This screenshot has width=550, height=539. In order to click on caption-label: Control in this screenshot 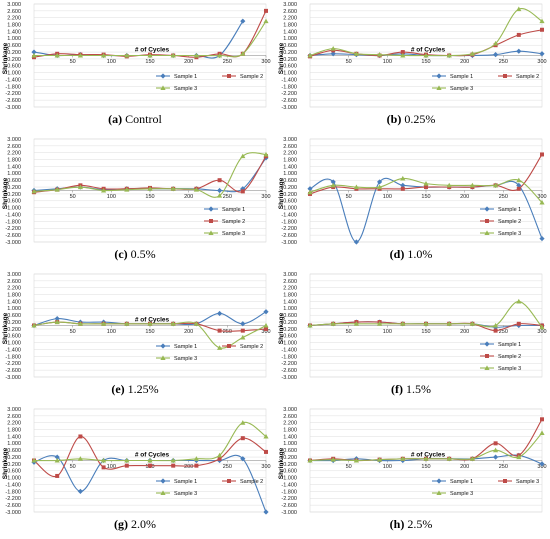, I will do `click(143, 119)`.